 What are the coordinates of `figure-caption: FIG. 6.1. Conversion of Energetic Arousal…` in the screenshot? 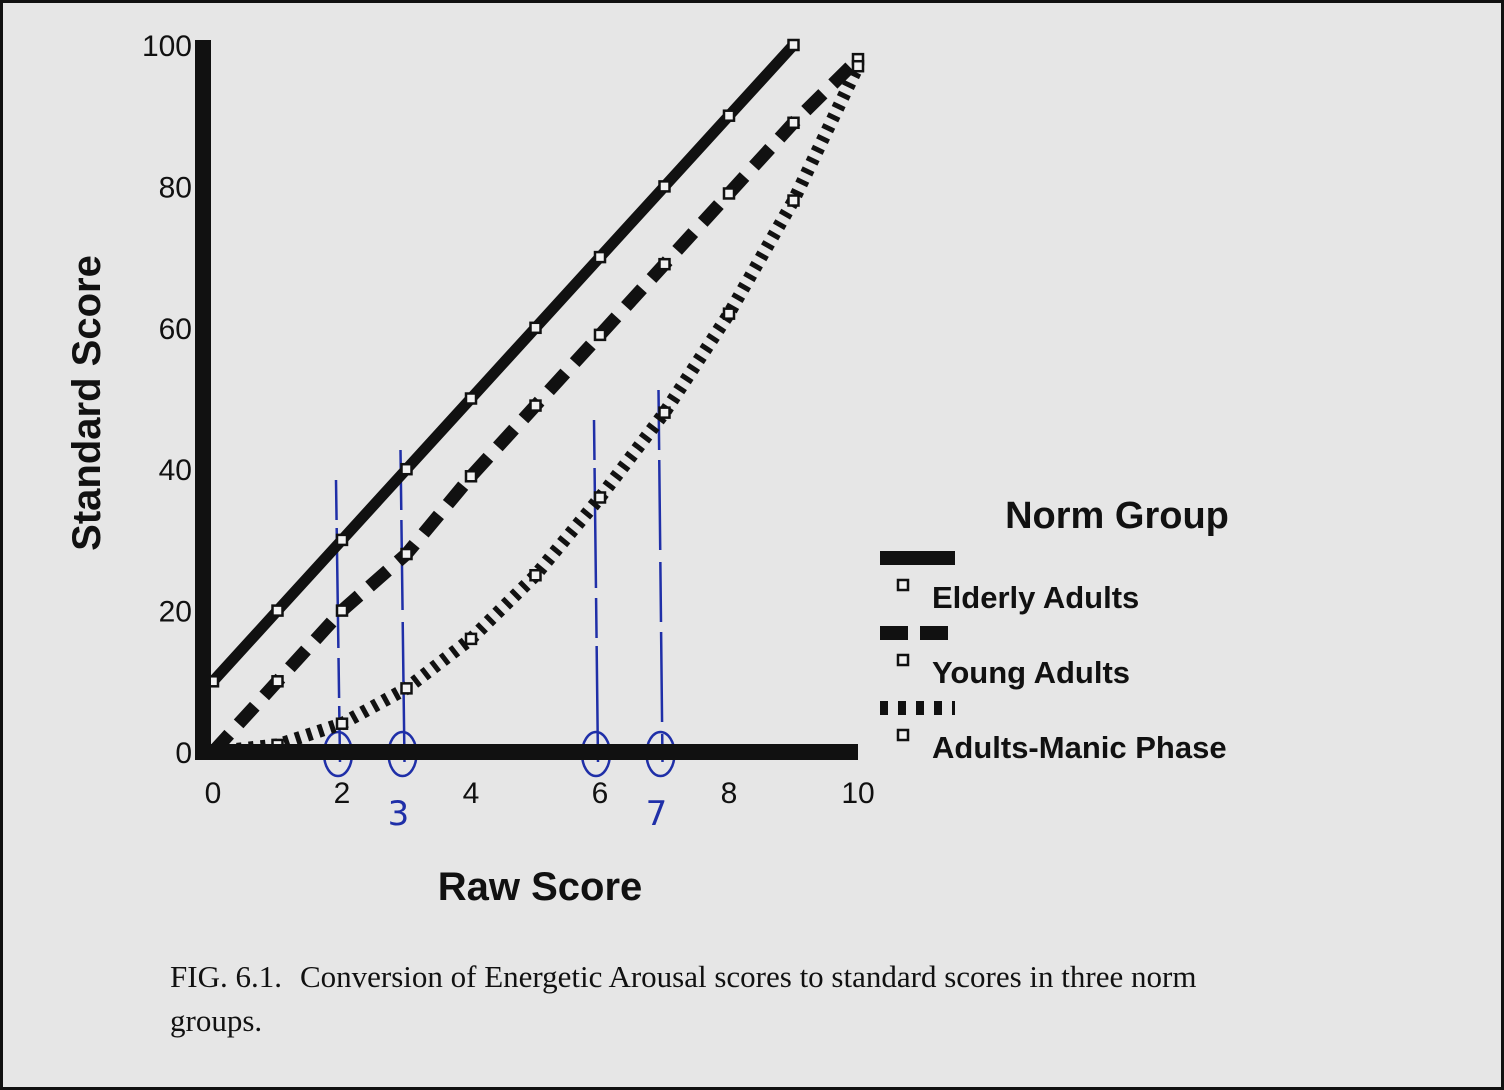 It's located at (730, 999).